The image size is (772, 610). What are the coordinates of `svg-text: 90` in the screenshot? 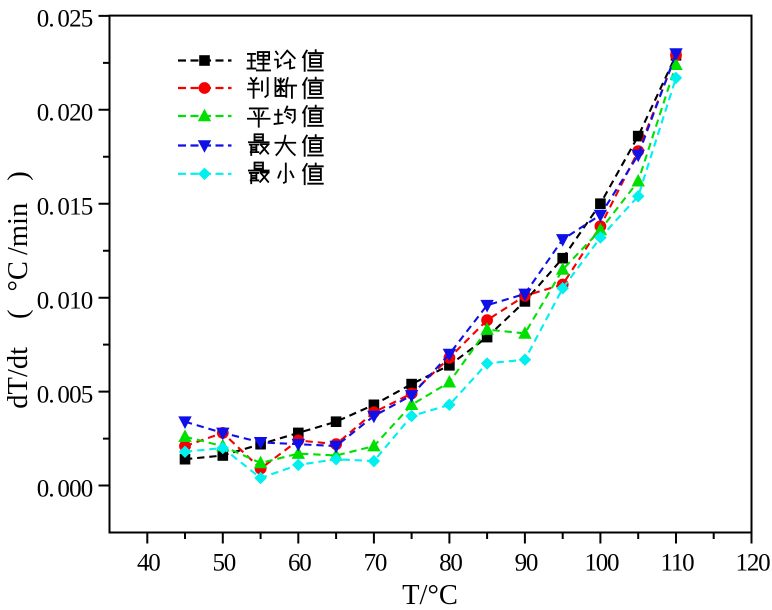 It's located at (526, 563).